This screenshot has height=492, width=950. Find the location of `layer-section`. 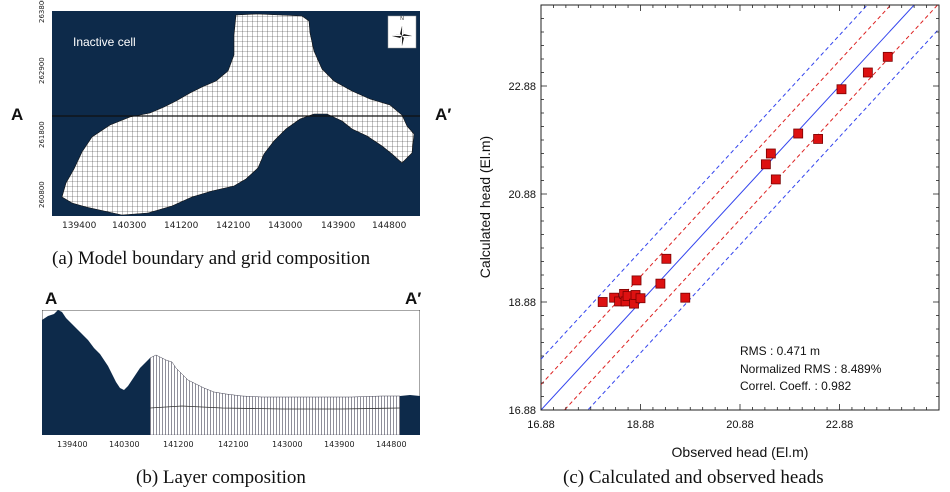

layer-section is located at coordinates (231, 372).